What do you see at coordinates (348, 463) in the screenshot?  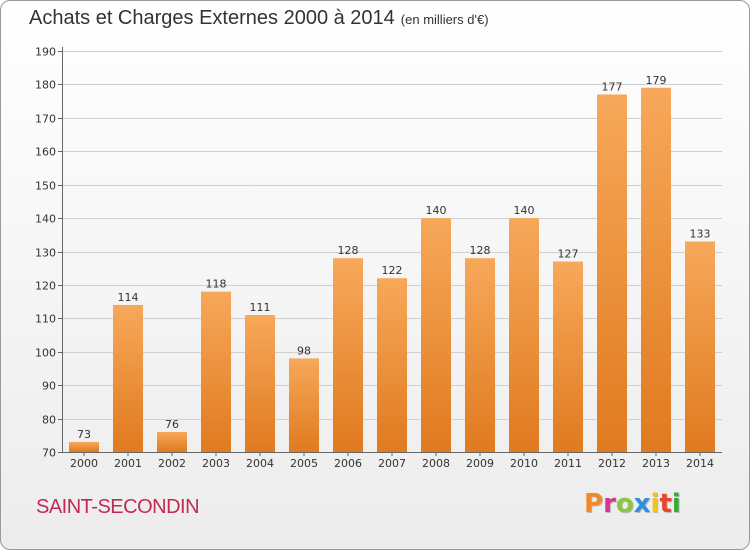 I see `x-tick-label: 2006` at bounding box center [348, 463].